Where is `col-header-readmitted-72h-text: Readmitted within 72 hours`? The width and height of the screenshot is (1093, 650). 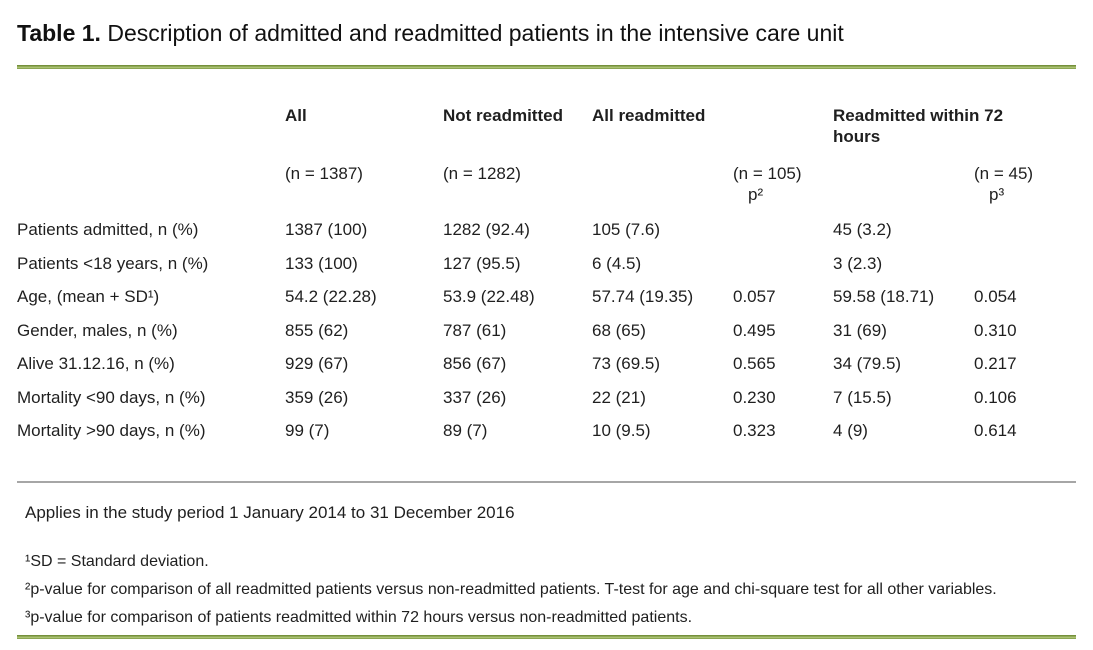 col-header-readmitted-72h-text: Readmitted within 72 hours is located at coordinates (918, 126).